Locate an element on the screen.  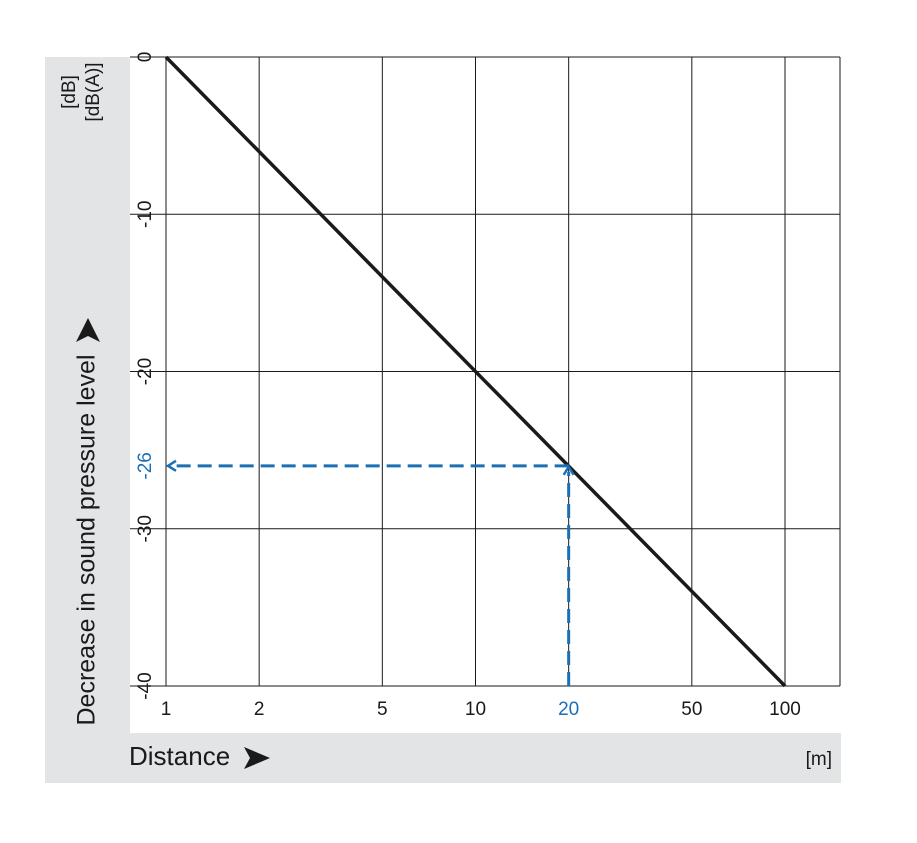
x-label-band is located at coordinates (485, 758).